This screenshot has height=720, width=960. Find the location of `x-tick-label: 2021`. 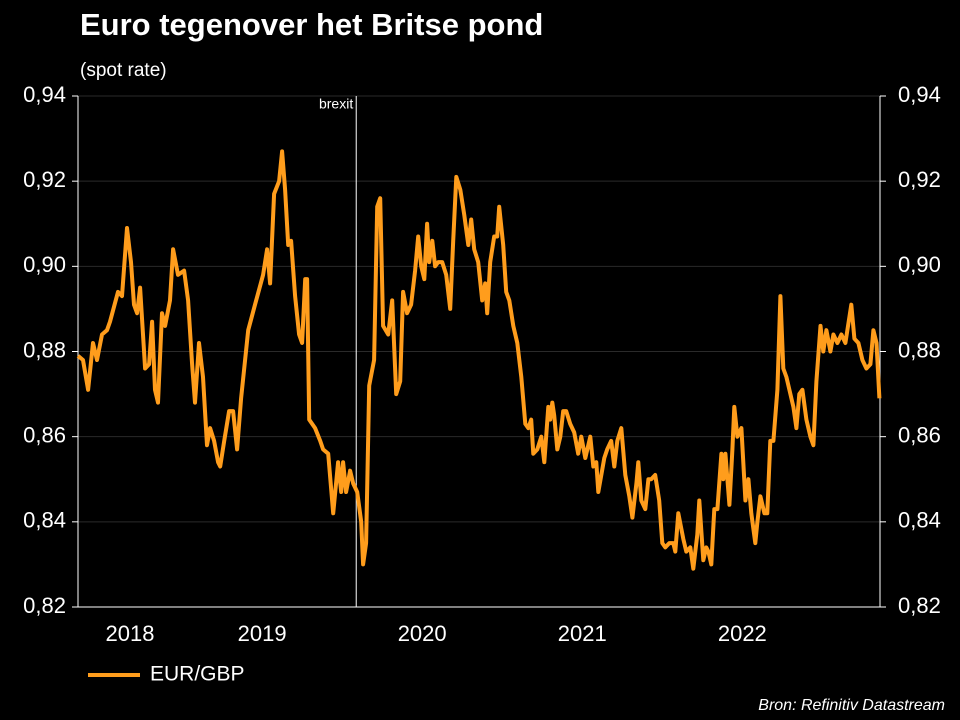

x-tick-label: 2021 is located at coordinates (582, 633).